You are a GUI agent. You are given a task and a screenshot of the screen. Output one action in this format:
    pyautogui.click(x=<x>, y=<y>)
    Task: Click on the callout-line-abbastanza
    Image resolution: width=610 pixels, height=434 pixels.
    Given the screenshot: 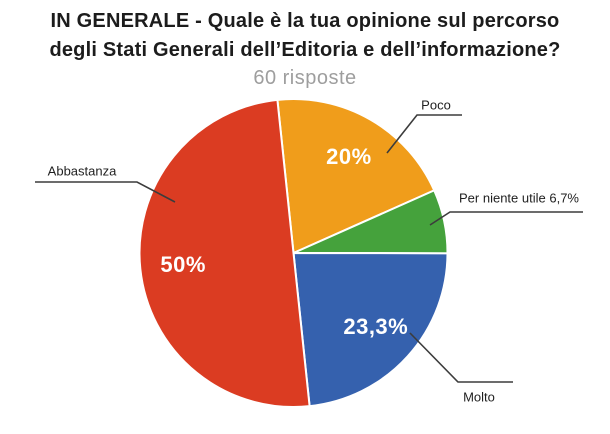 What is the action you would take?
    pyautogui.click(x=105, y=192)
    